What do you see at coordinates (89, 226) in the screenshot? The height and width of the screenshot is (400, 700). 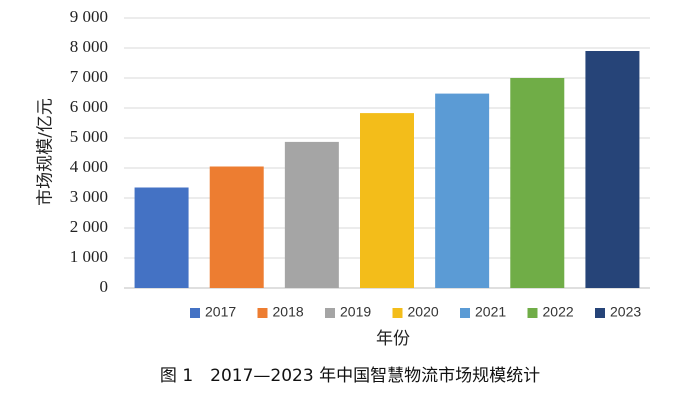 I see `y-tick-label: 2 000` at bounding box center [89, 226].